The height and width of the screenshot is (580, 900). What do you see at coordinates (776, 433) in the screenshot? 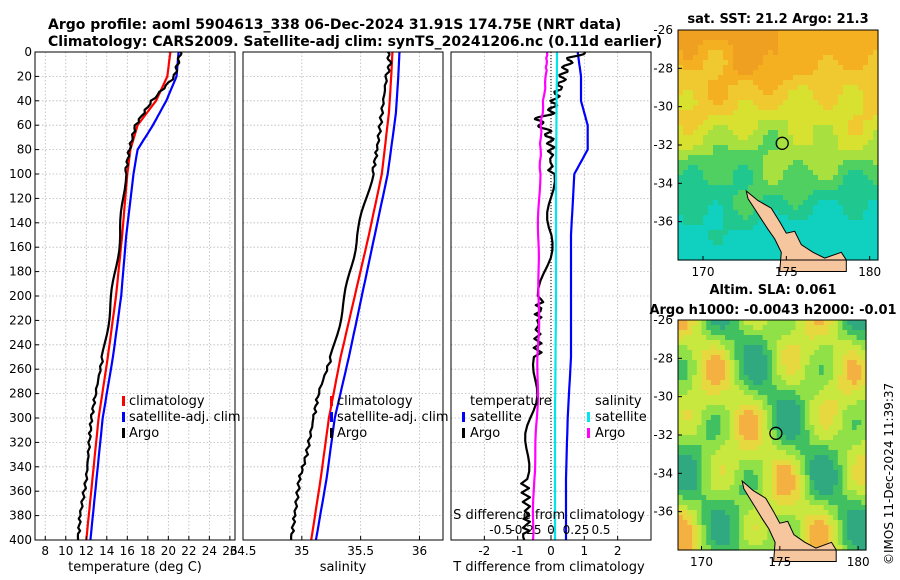
I see `argo-location-marker` at bounding box center [776, 433].